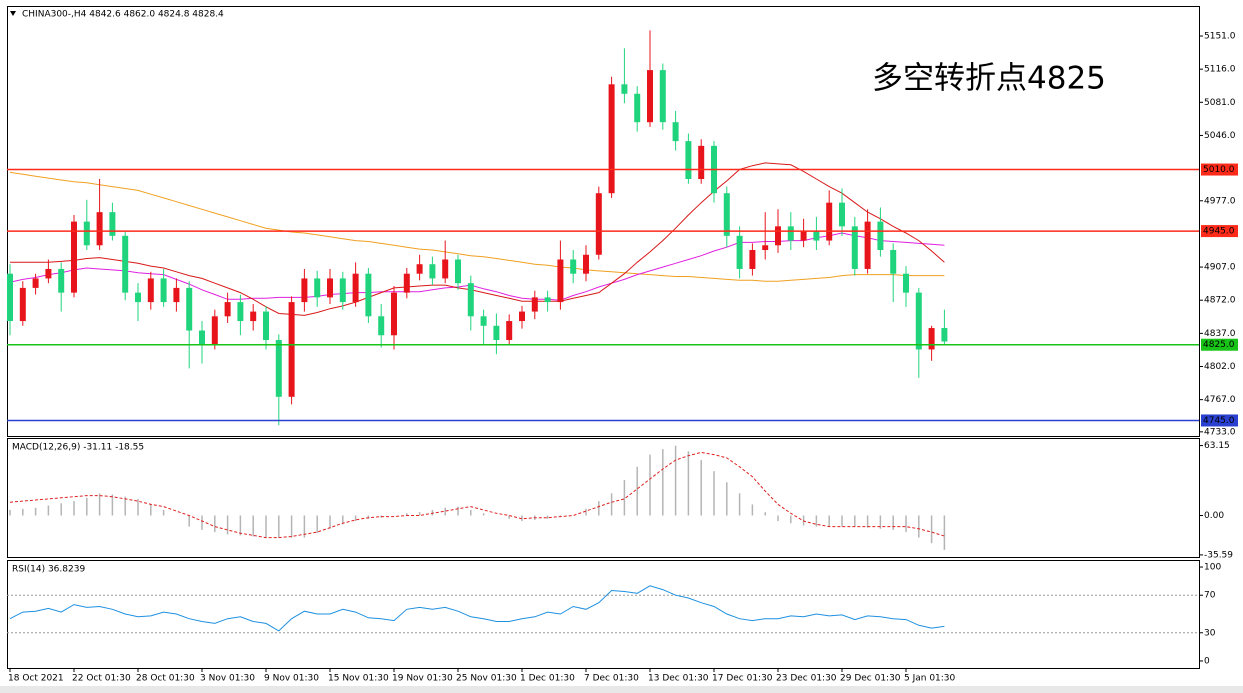 The image size is (1243, 693). I want to click on y-tick-label: 5081.0, so click(1220, 103).